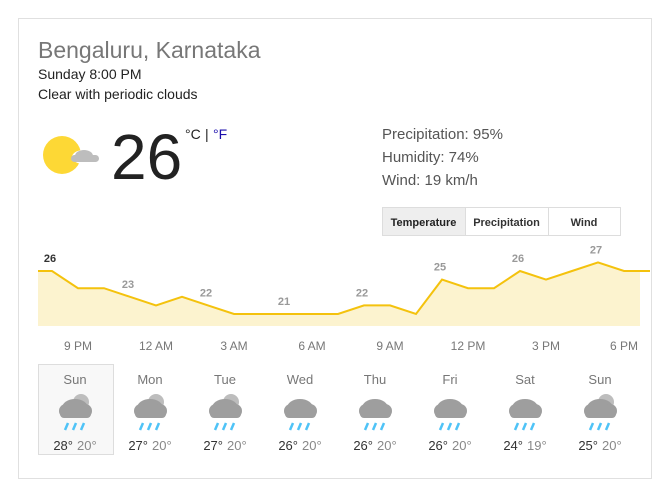 The width and height of the screenshot is (670, 493). I want to click on time-label: 9 AM, so click(389, 346).